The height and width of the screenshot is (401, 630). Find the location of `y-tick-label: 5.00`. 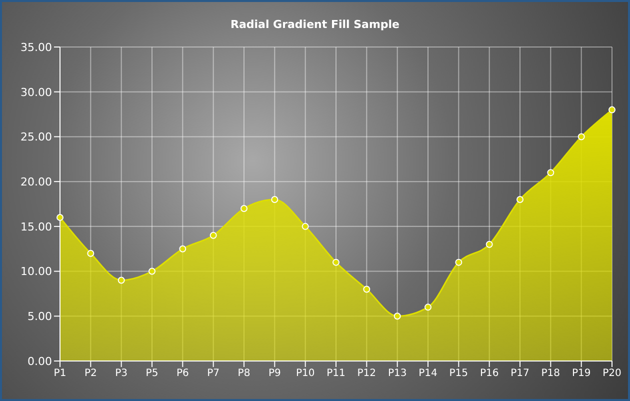

y-tick-label: 5.00 is located at coordinates (40, 317).